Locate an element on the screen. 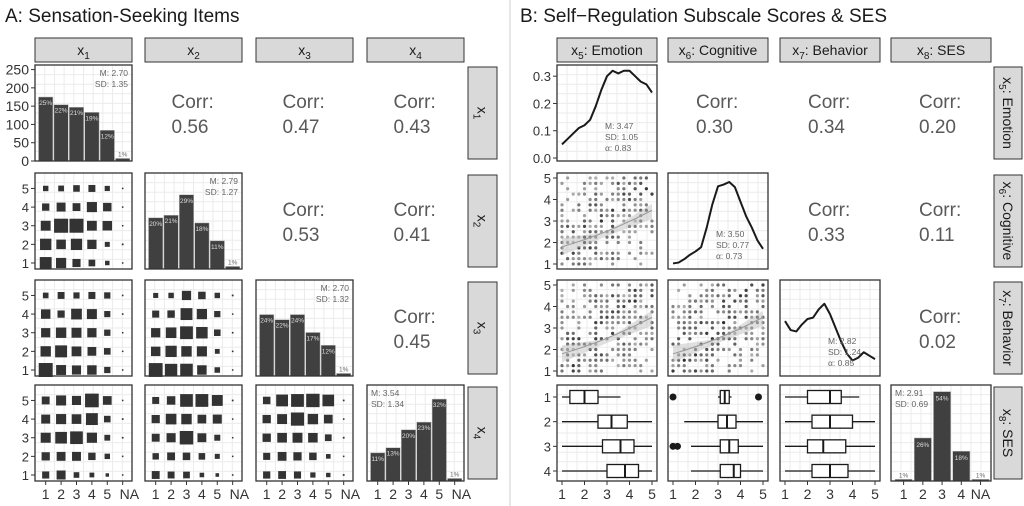 This screenshot has height=506, width=1024. y-tick-label: 2 is located at coordinates (547, 350).